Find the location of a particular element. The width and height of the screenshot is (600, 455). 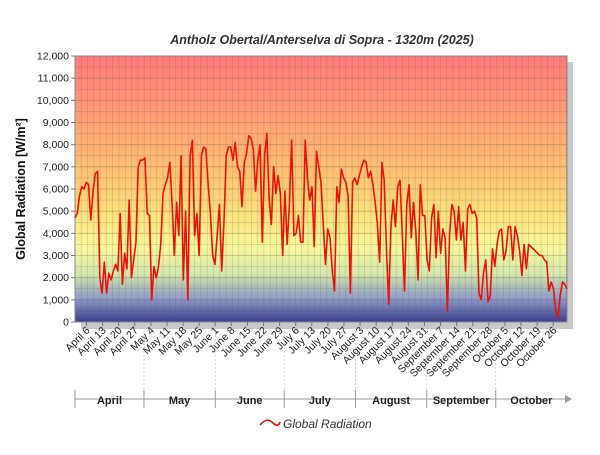

y-tick-label: 7,000 is located at coordinates (56, 167).